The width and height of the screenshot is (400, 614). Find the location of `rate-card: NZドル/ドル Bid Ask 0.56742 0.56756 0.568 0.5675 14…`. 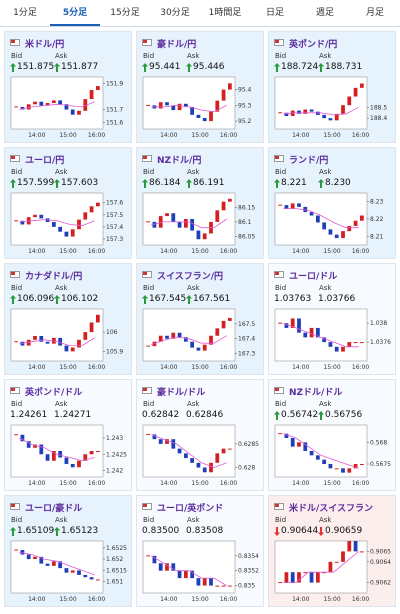

rate-card: NZドル/ドル Bid Ask 0.56742 0.56756 0.568 0.5675 14… is located at coordinates (332, 435).